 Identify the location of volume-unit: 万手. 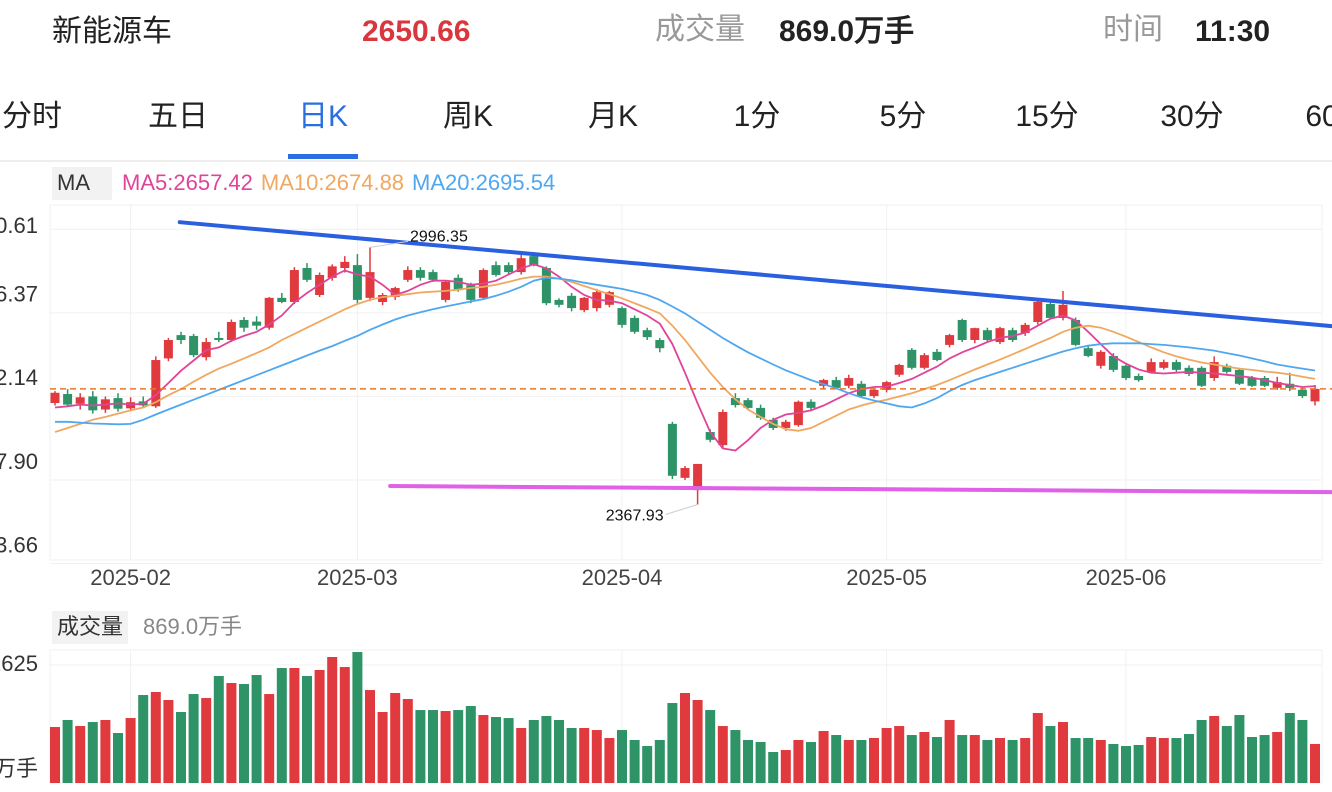
(19, 768).